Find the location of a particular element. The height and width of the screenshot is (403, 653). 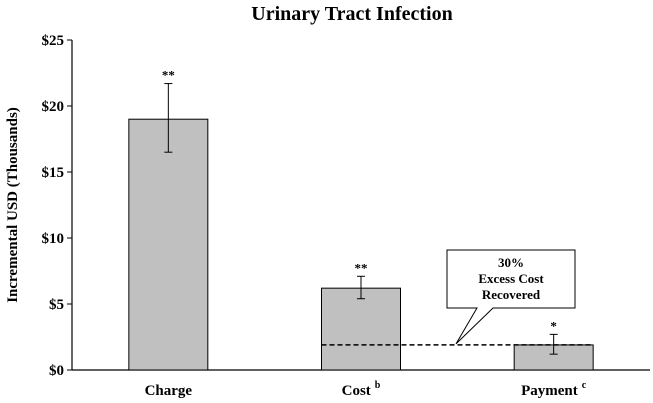

x-tick-label: Charge is located at coordinates (169, 391).